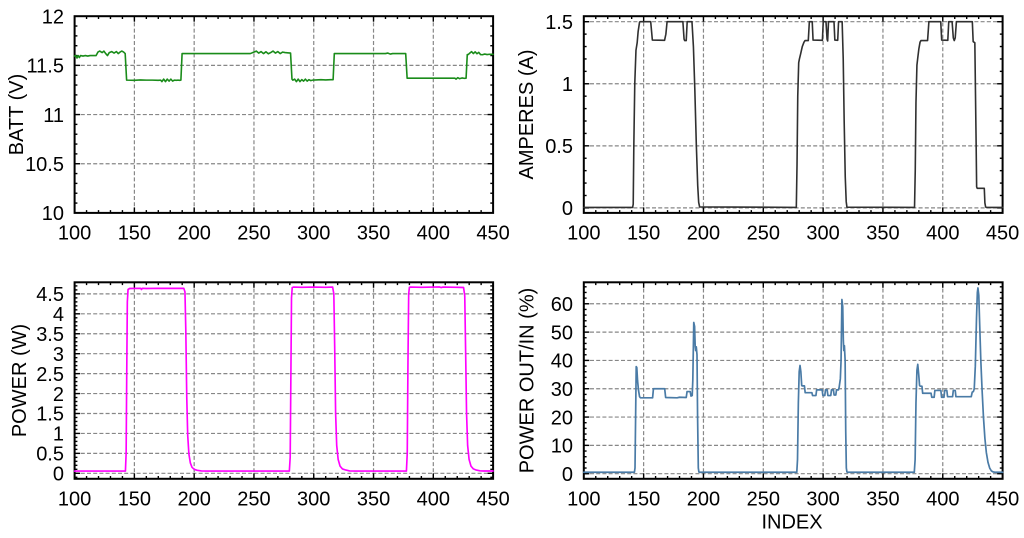 Image resolution: width=1024 pixels, height=538 pixels. I want to click on svg-text: 2, so click(58, 395).